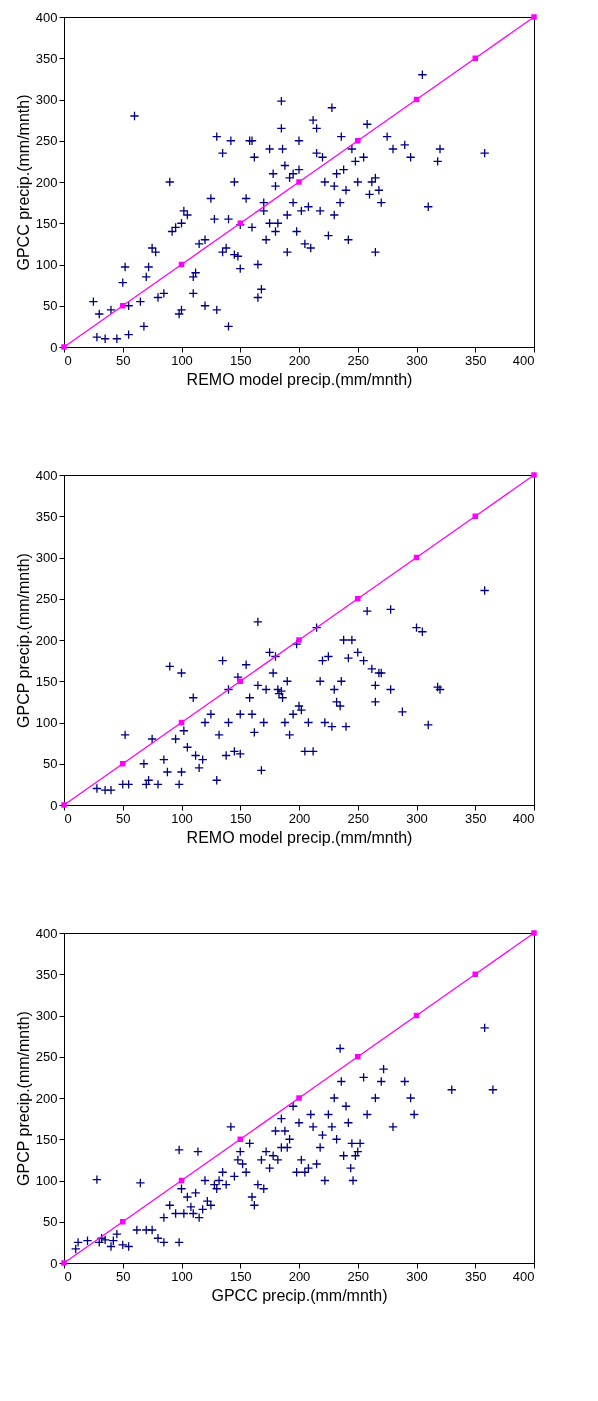  What do you see at coordinates (23, 182) in the screenshot?
I see `y-axis-title: GPCC precip.(mm/mnth)` at bounding box center [23, 182].